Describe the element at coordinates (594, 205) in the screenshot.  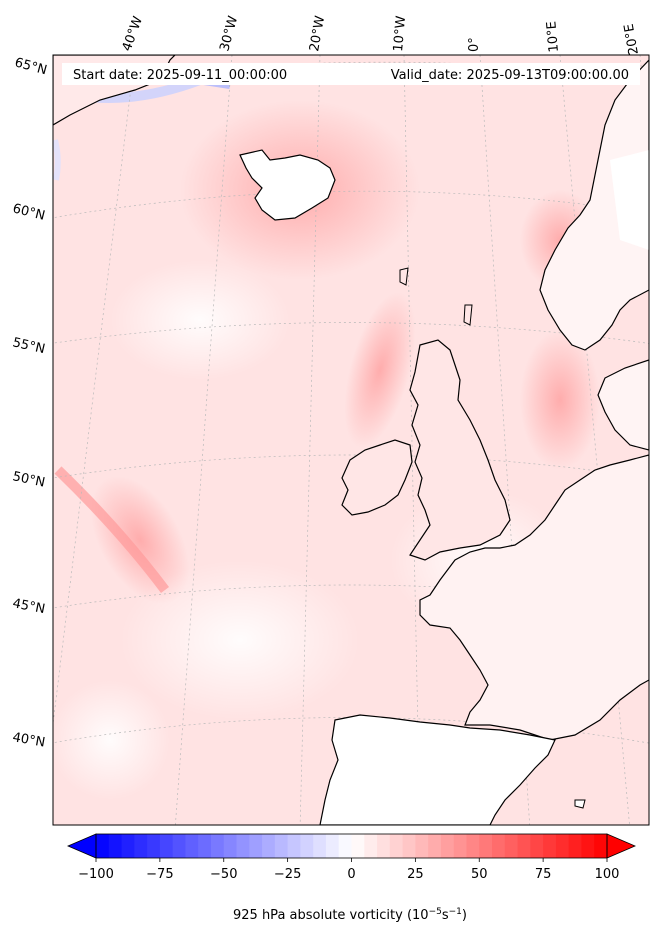
I see `norway-coast` at that location.